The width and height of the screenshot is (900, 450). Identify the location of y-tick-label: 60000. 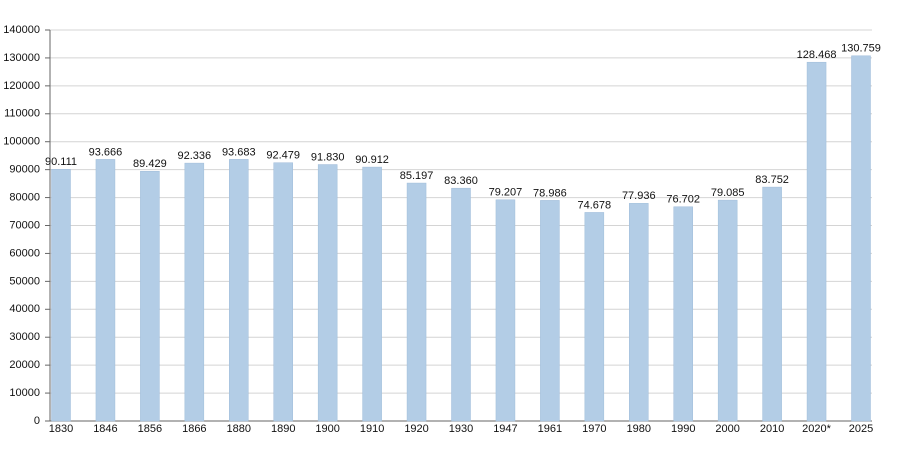
(24, 253).